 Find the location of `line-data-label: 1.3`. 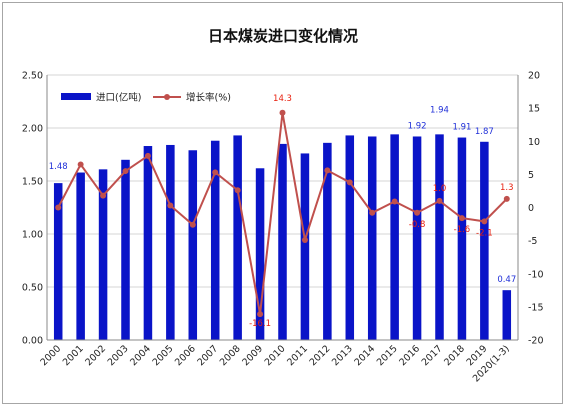

line-data-label: 1.3 is located at coordinates (507, 188).